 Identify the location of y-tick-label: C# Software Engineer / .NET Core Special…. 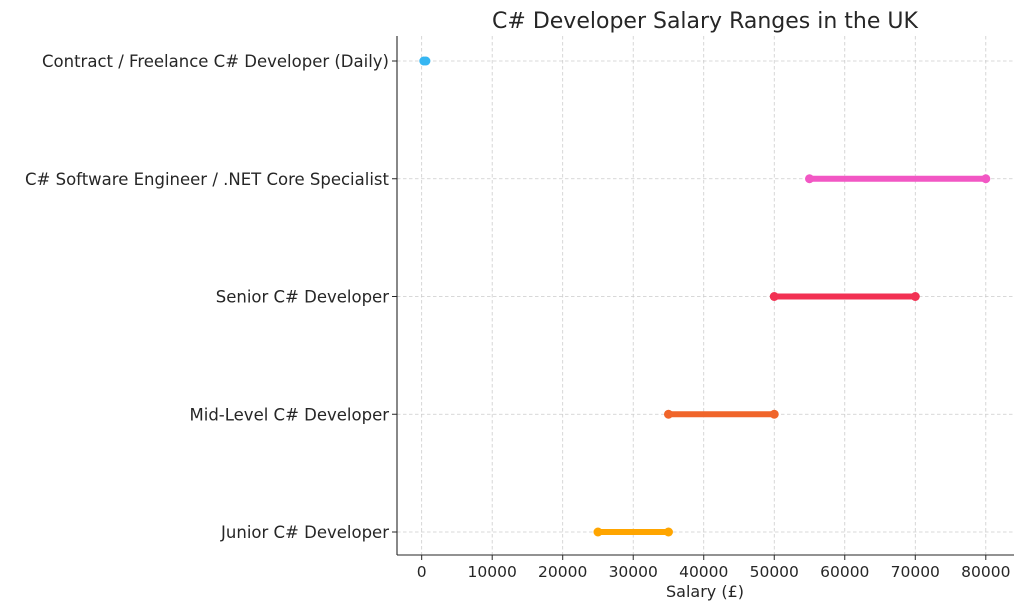
(207, 179).